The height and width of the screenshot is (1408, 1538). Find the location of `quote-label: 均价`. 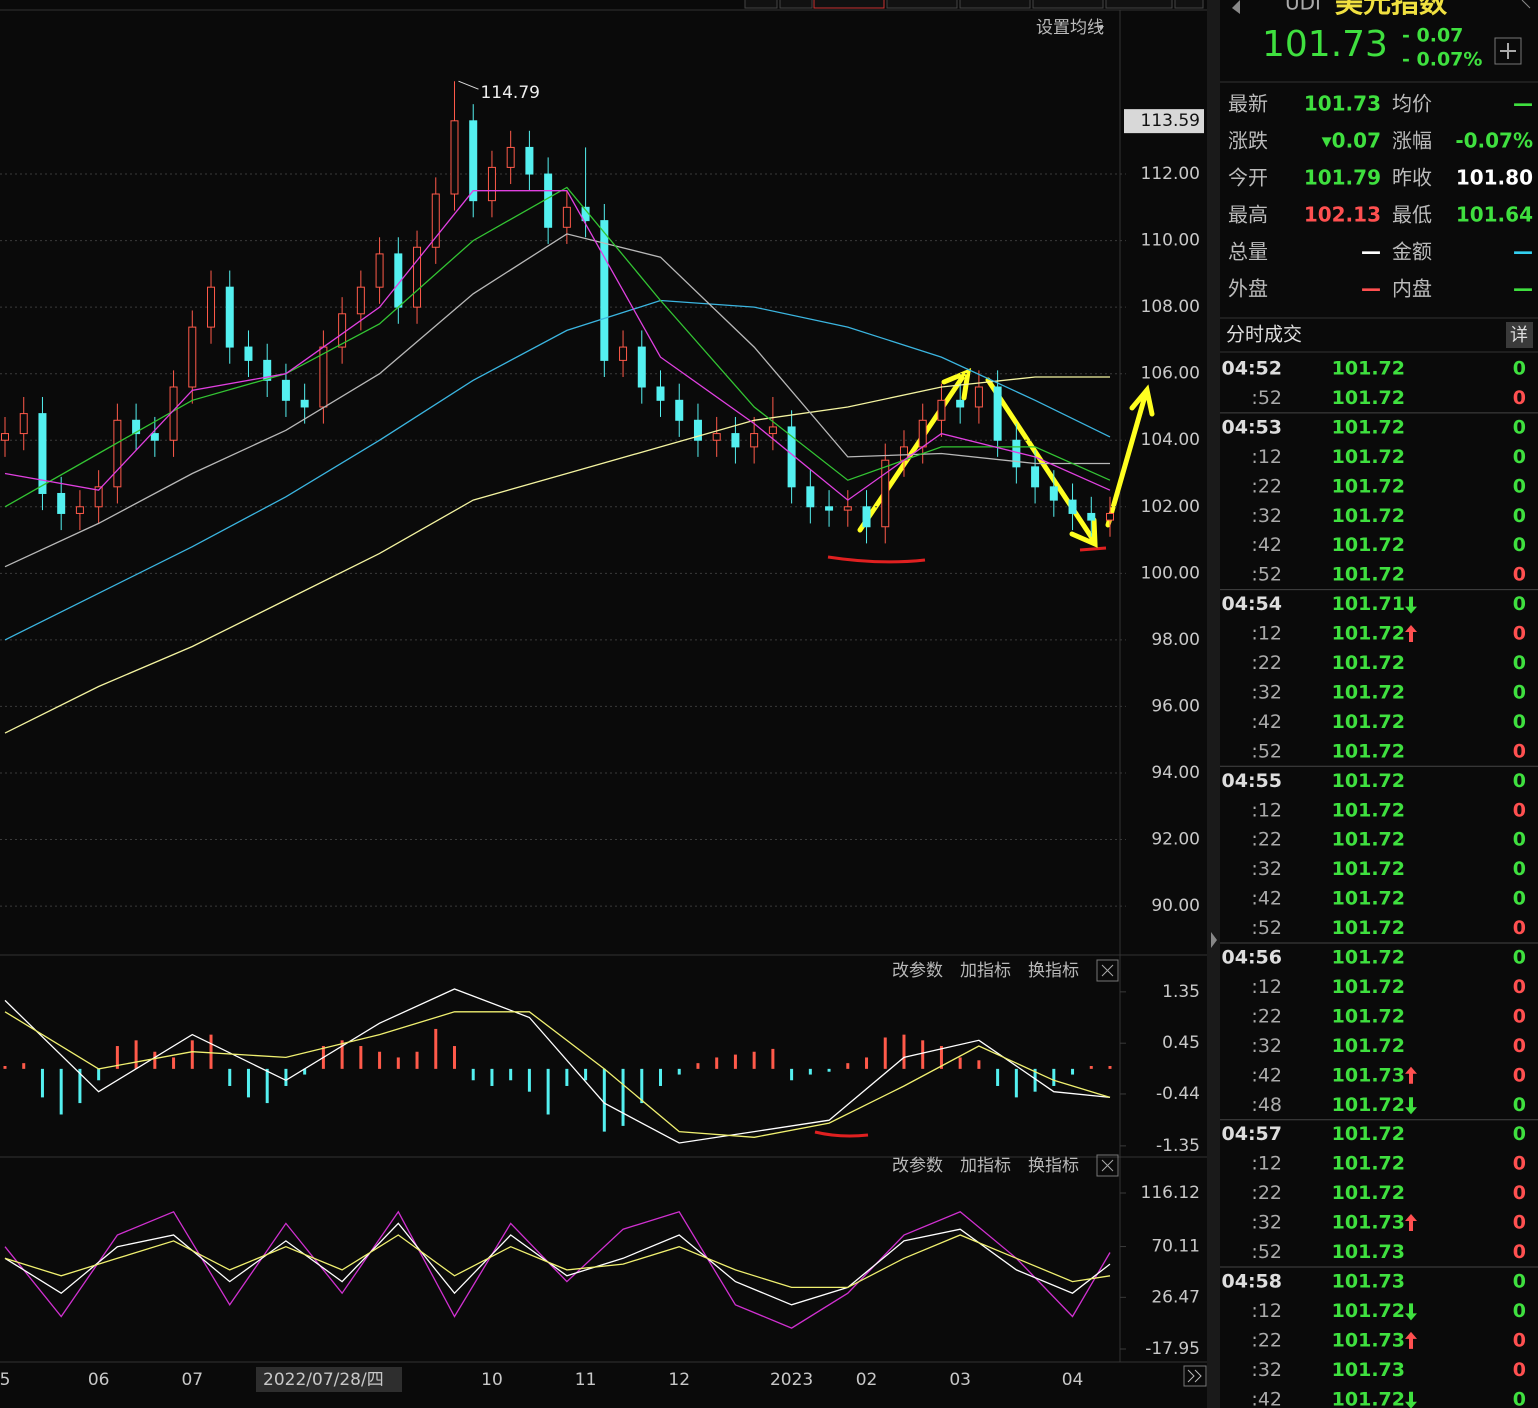

quote-label: 均价 is located at coordinates (1412, 104).